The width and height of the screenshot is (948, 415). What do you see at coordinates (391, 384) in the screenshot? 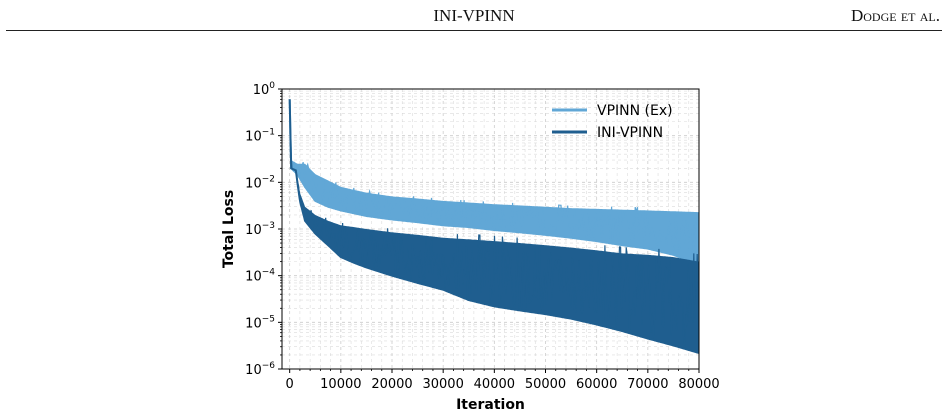
I see `x-tick-label: 20000` at bounding box center [391, 384].